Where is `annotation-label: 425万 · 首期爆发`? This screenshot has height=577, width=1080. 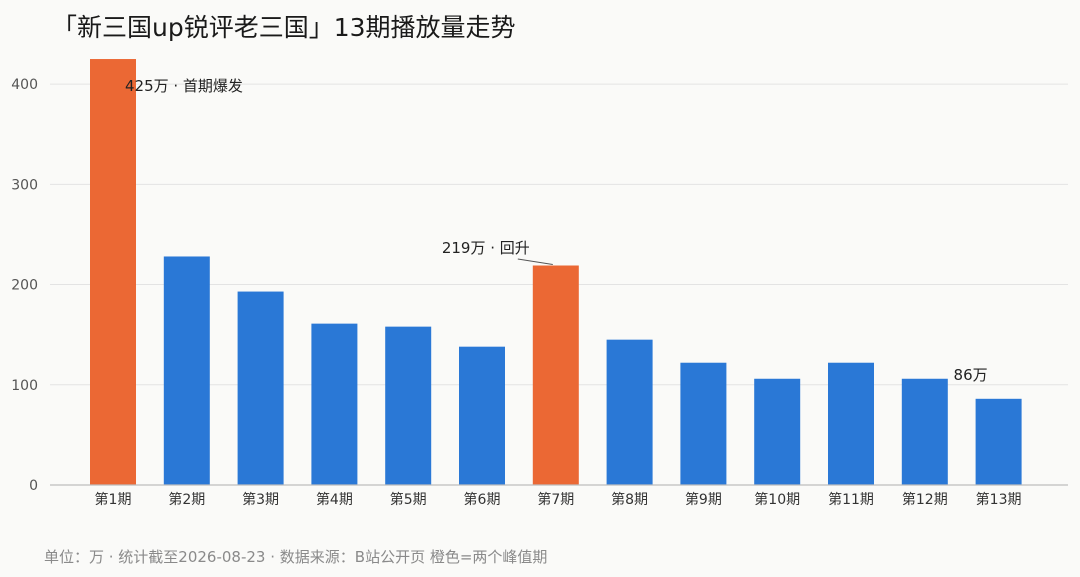 annotation-label: 425万 · 首期爆发 is located at coordinates (184, 86).